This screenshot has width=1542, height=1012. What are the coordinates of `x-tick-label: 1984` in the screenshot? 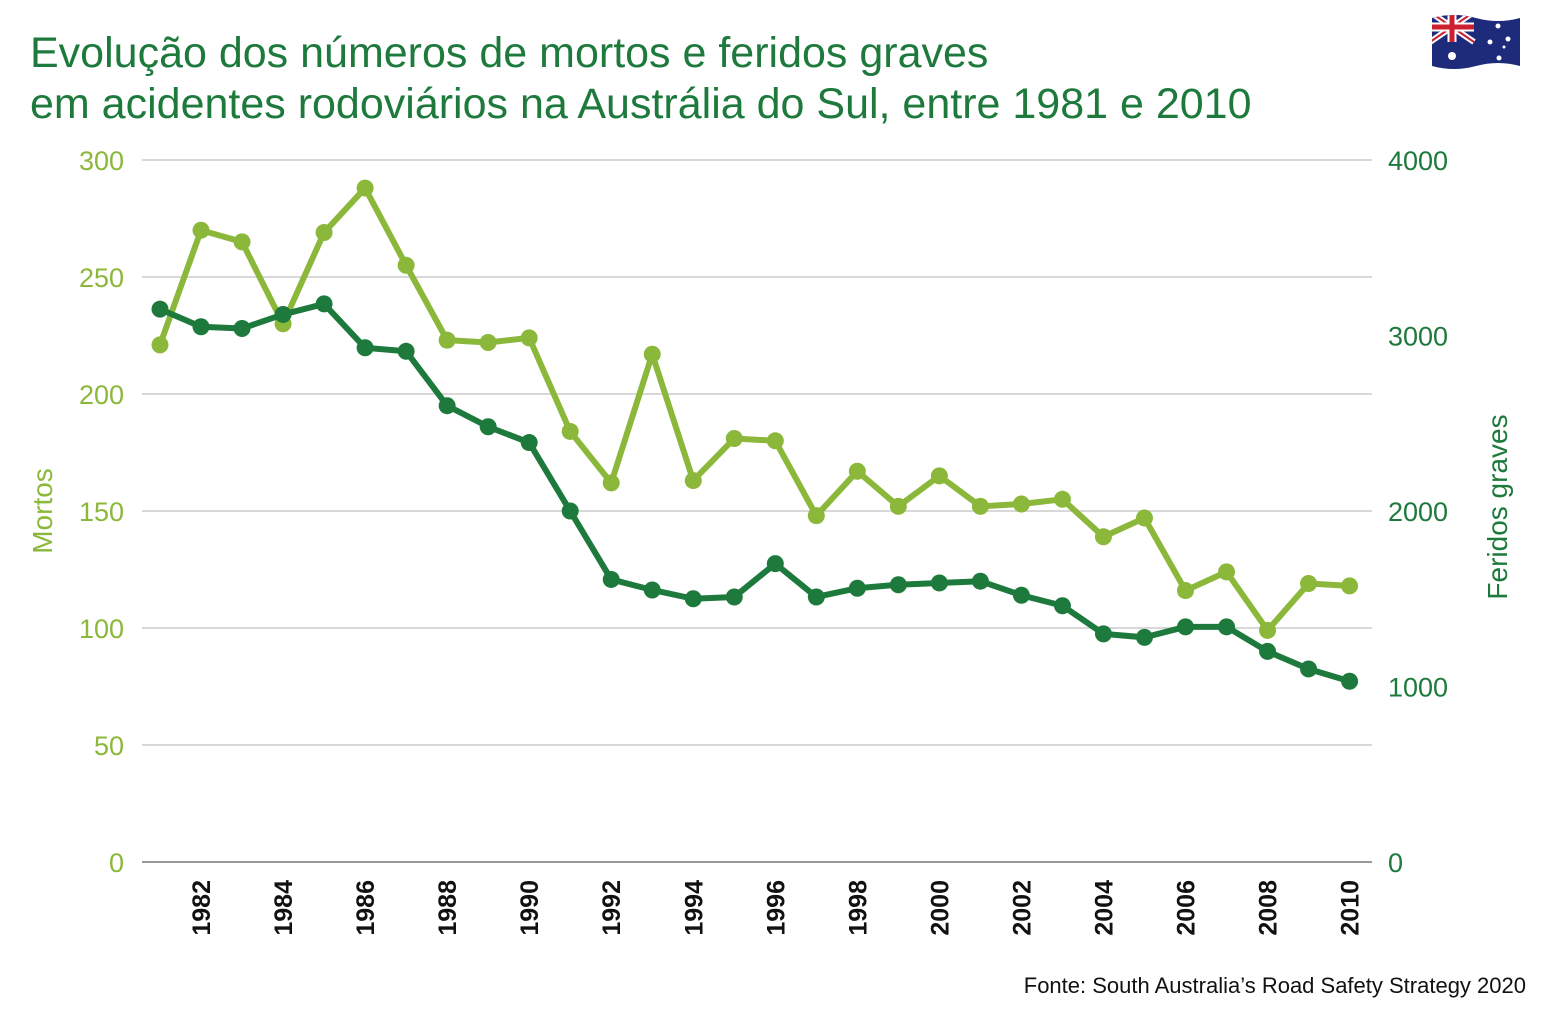 It's located at (284, 908).